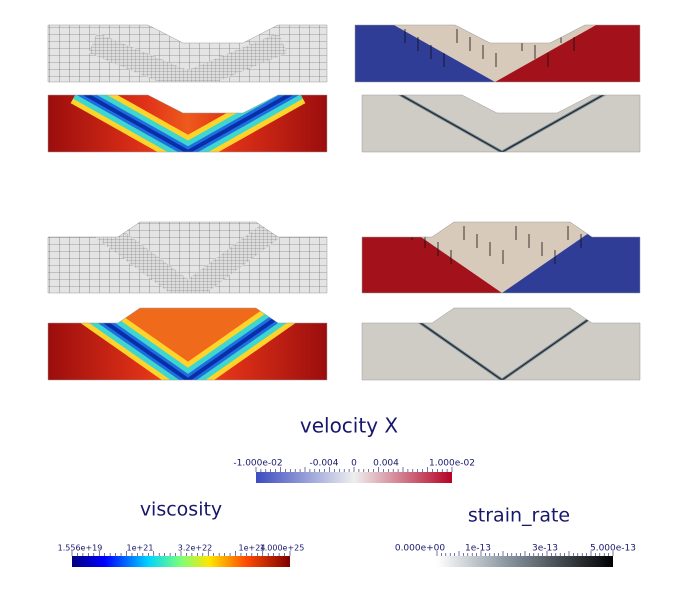  Describe the element at coordinates (257, 464) in the screenshot. I see `colorbar-tick-label: -1.000e-02` at that location.